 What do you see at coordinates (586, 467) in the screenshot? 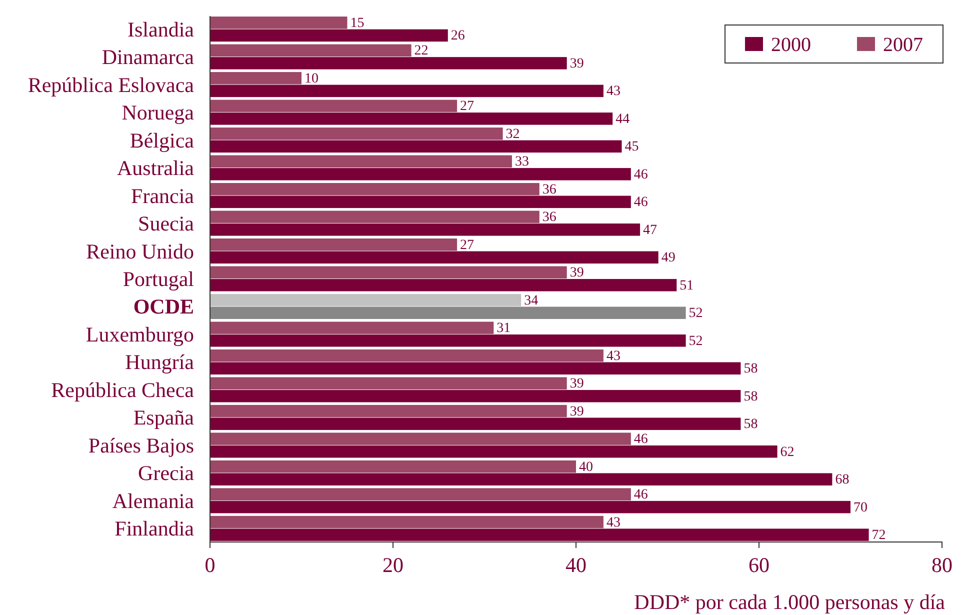
I see `data-label: 40` at bounding box center [586, 467].